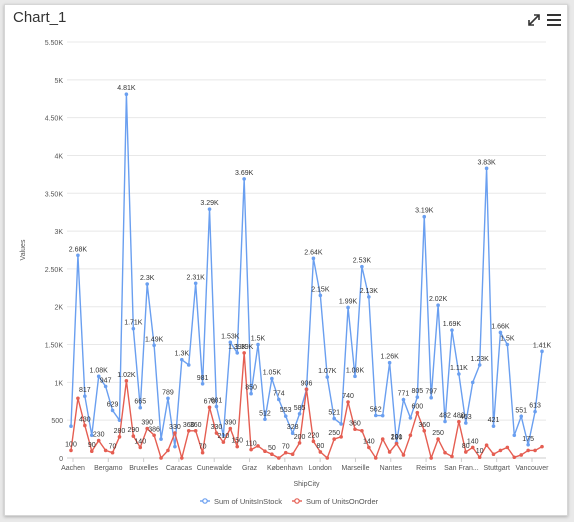 The width and height of the screenshot is (574, 522). What do you see at coordinates (528, 439) in the screenshot?
I see `data-label: 175` at bounding box center [528, 439].